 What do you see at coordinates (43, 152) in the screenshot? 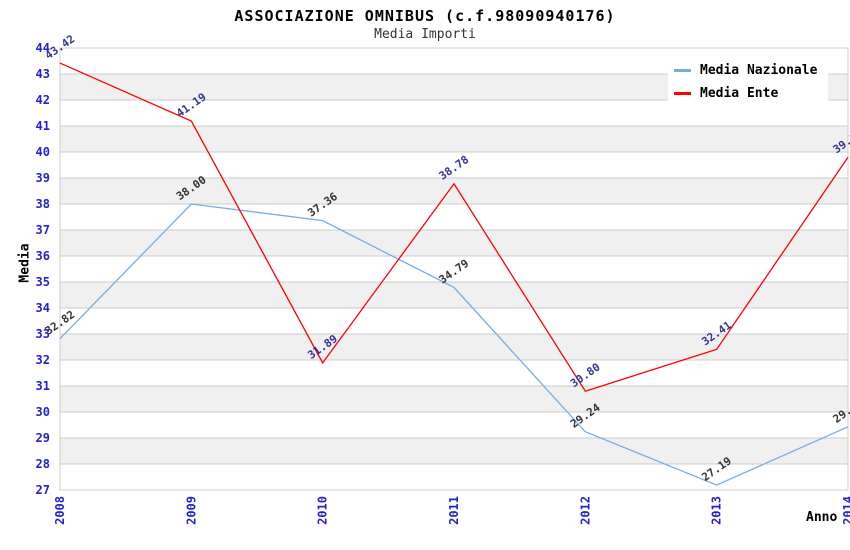
I see `y-tick-label: 40` at bounding box center [43, 152].